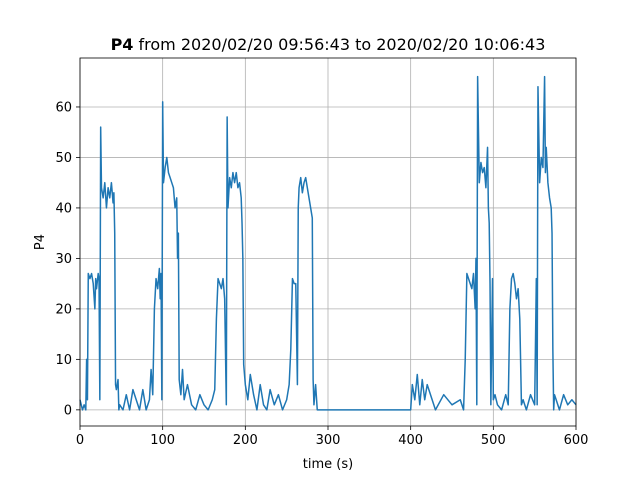 The height and width of the screenshot is (480, 640). What do you see at coordinates (245, 440) in the screenshot?
I see `x-tick-label: 200` at bounding box center [245, 440].